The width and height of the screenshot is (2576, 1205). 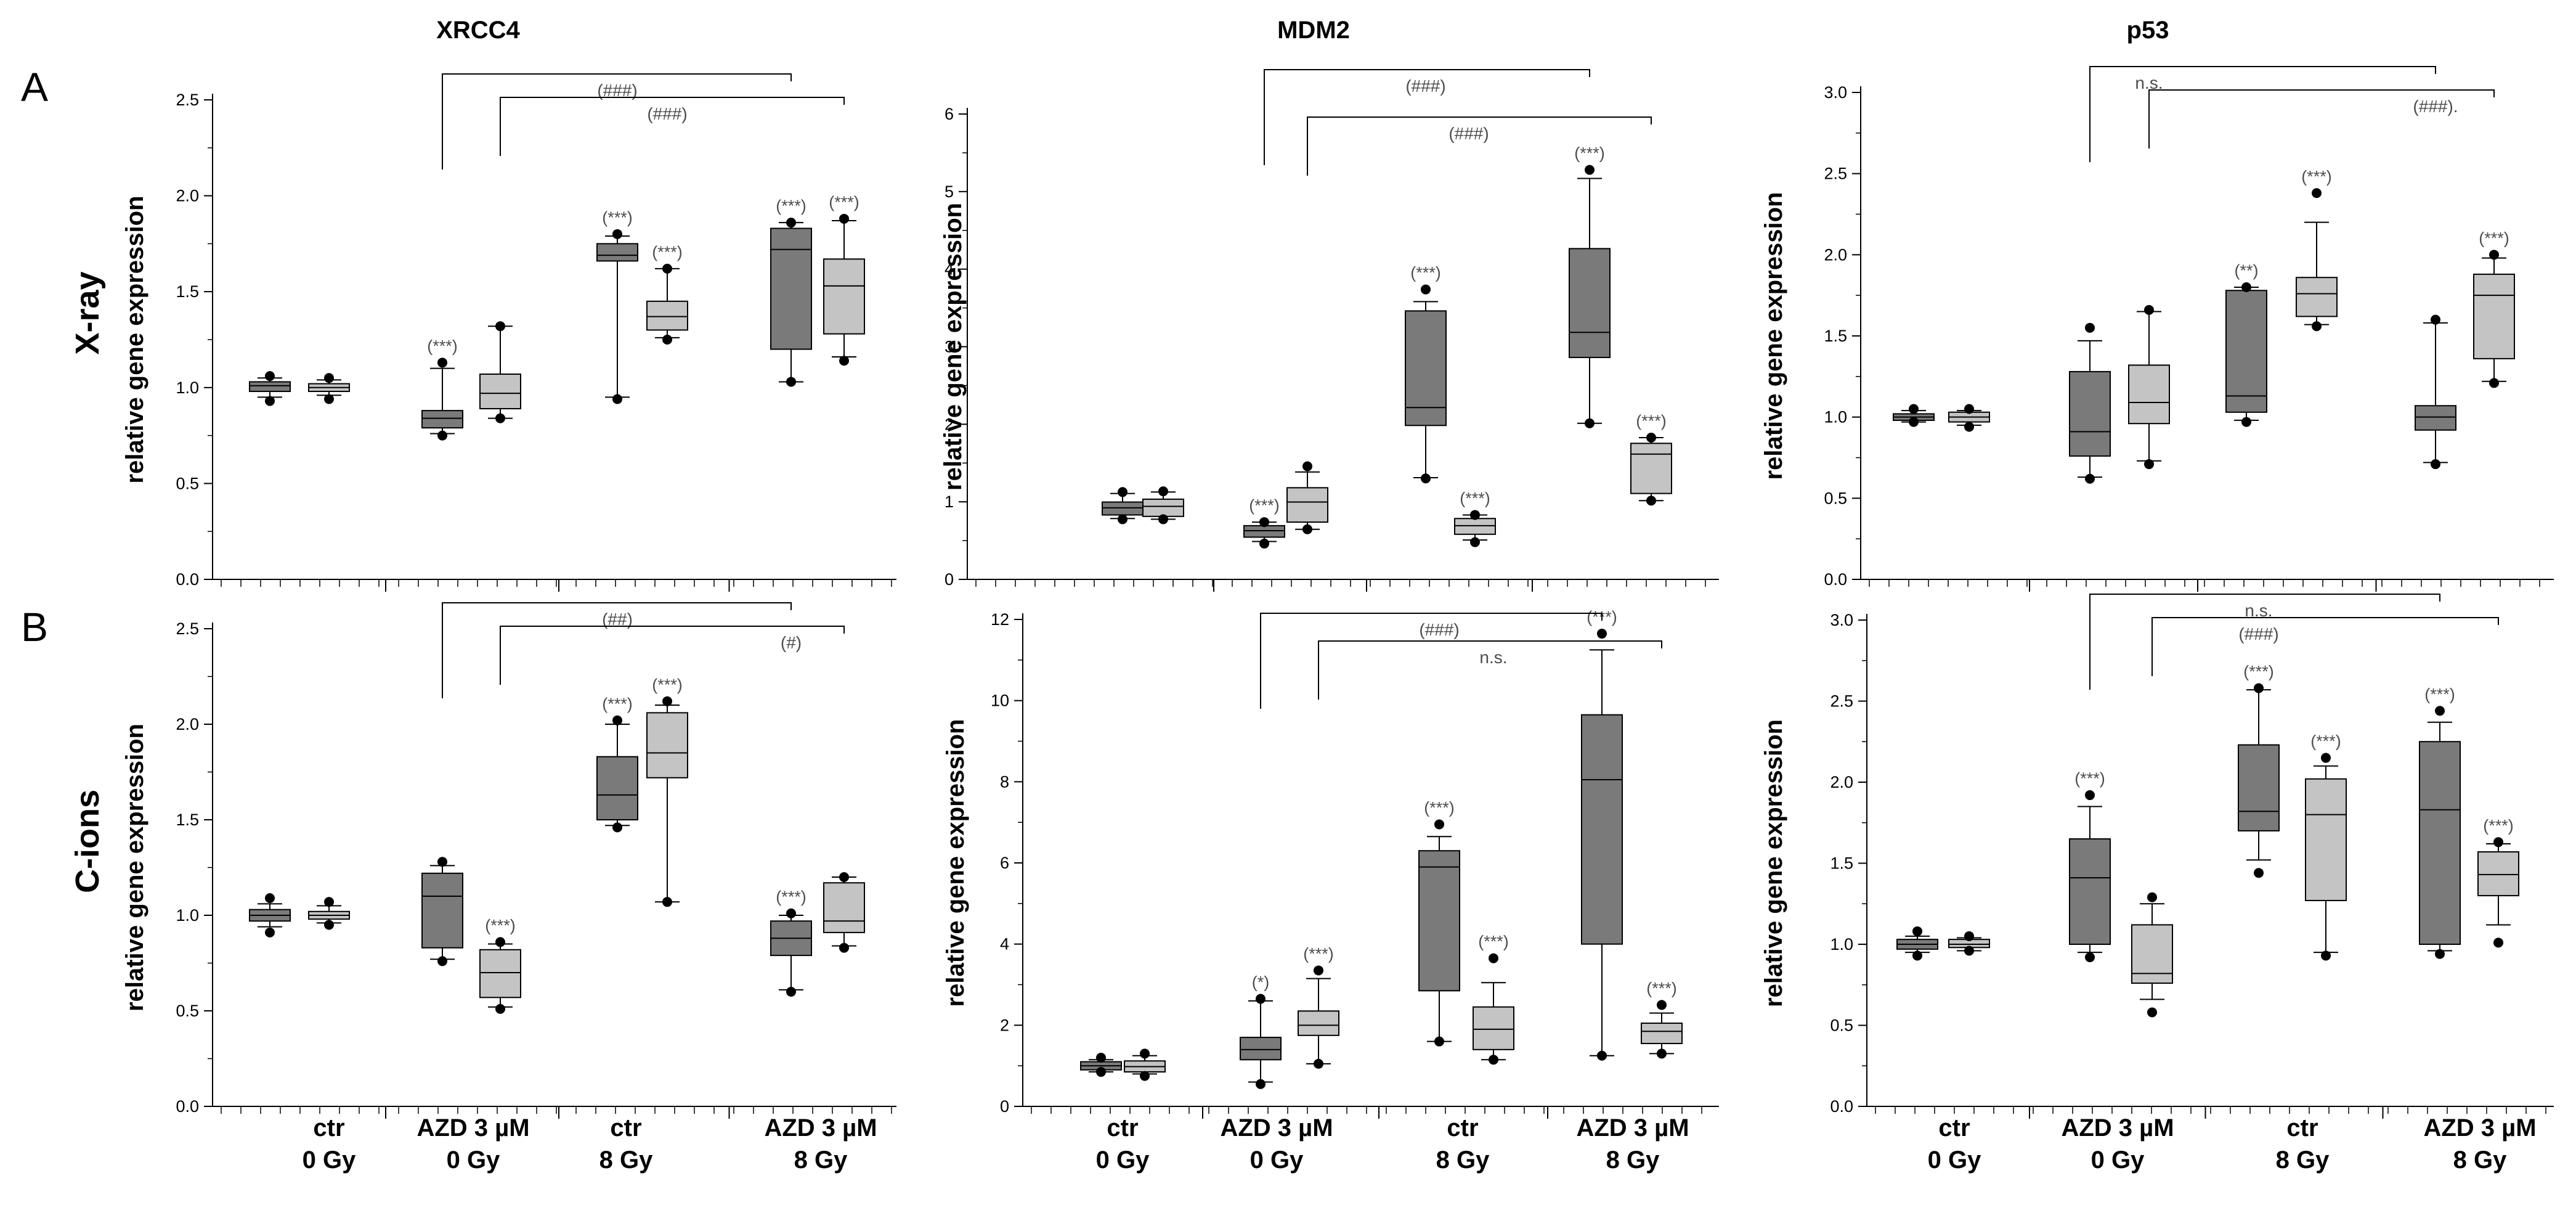 I want to click on comparison-bracket-1: n.s., so click(x=2264, y=642).